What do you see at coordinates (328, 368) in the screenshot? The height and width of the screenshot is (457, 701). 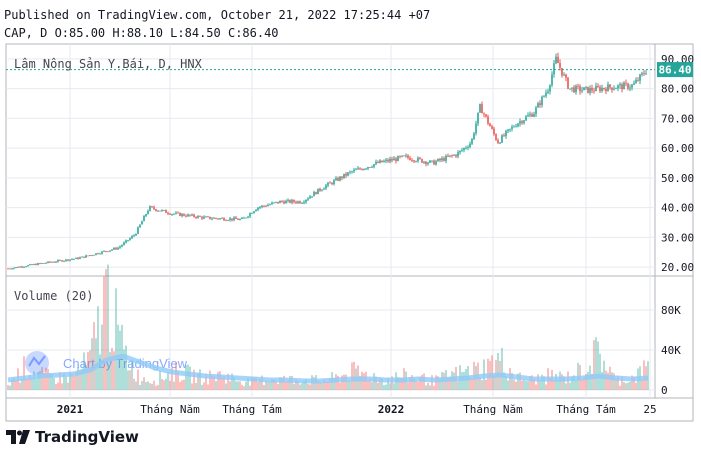 I see `volume-ma-line` at bounding box center [328, 368].